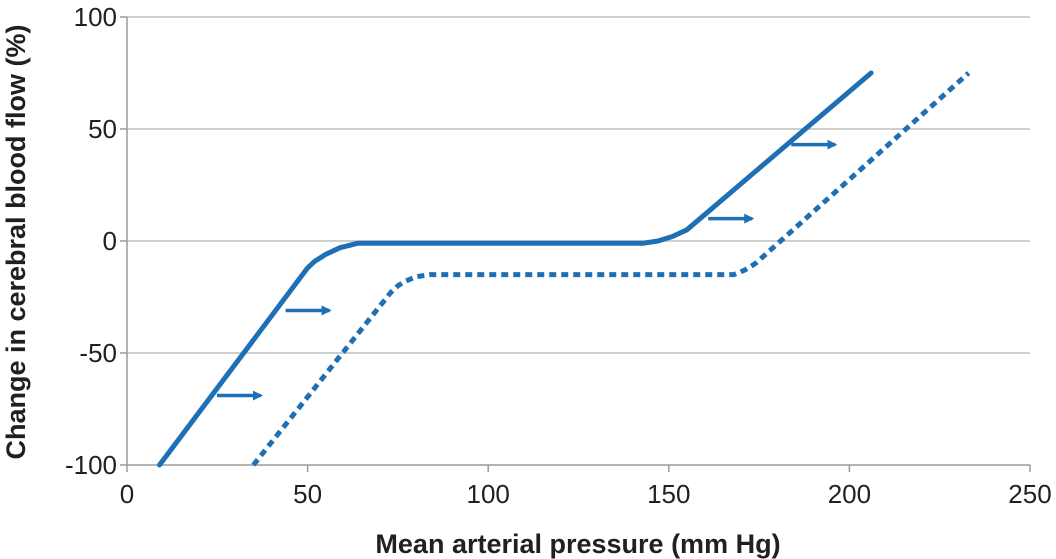  I want to click on y-tick-label-1: -50, so click(98, 353).